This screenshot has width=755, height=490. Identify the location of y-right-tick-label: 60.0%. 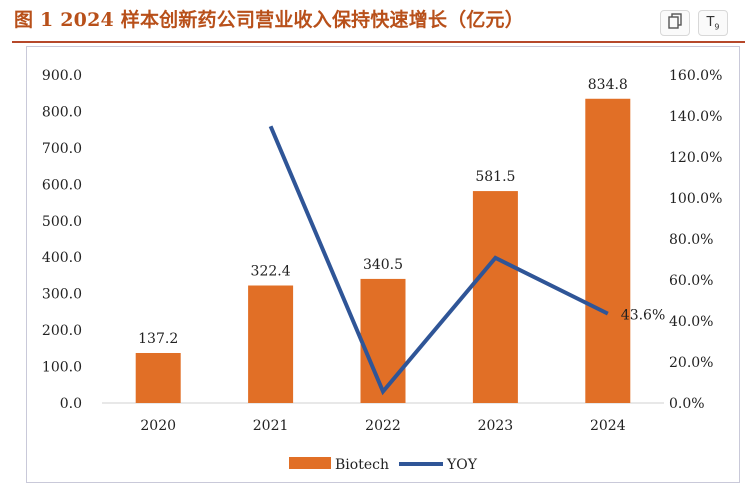
(691, 281).